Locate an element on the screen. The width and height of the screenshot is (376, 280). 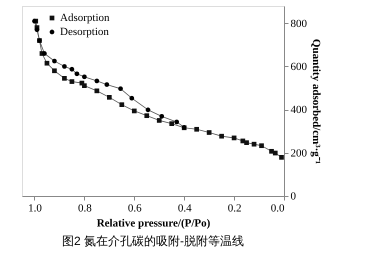
y-tick-label: 800 is located at coordinates (299, 24).